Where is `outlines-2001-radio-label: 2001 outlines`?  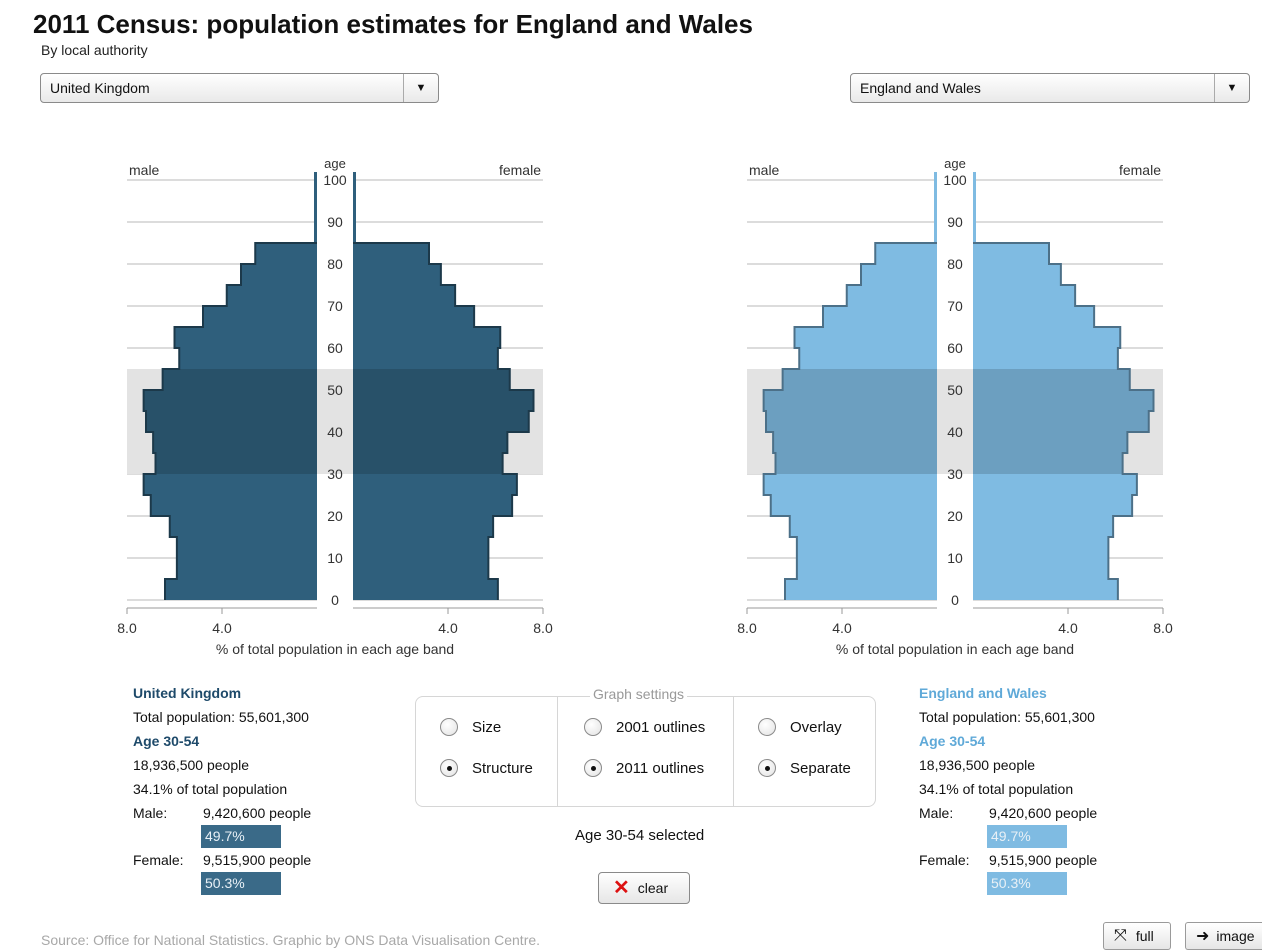 outlines-2001-radio-label: 2001 outlines is located at coordinates (661, 727).